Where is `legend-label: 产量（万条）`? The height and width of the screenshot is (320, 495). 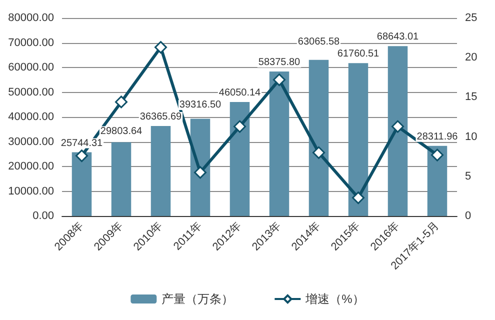
legend-label: 产量（万条） is located at coordinates (198, 299).